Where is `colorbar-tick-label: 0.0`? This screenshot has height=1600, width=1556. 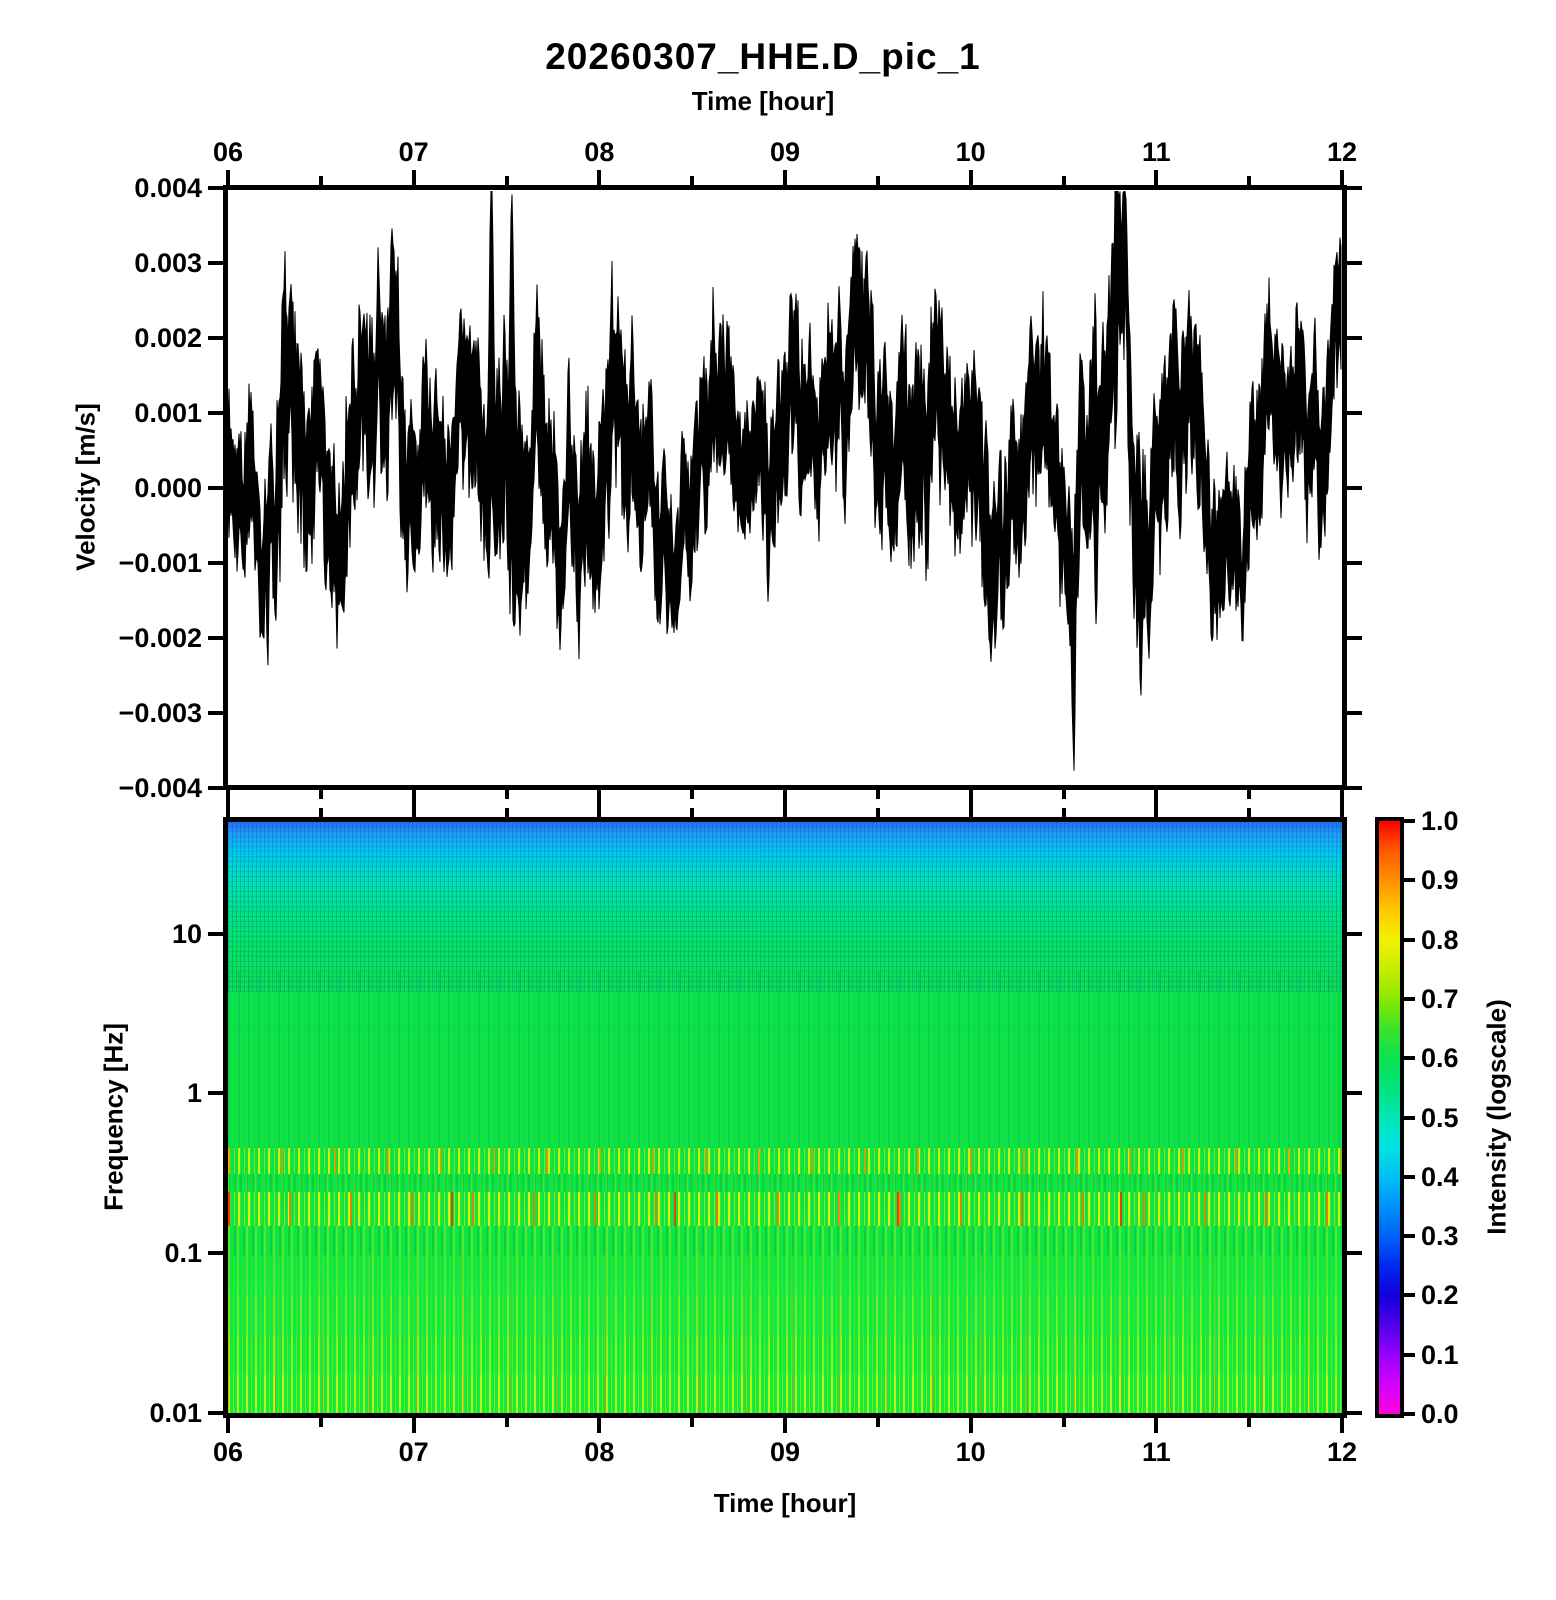
colorbar-tick-label: 0.0 is located at coordinates (1440, 1414).